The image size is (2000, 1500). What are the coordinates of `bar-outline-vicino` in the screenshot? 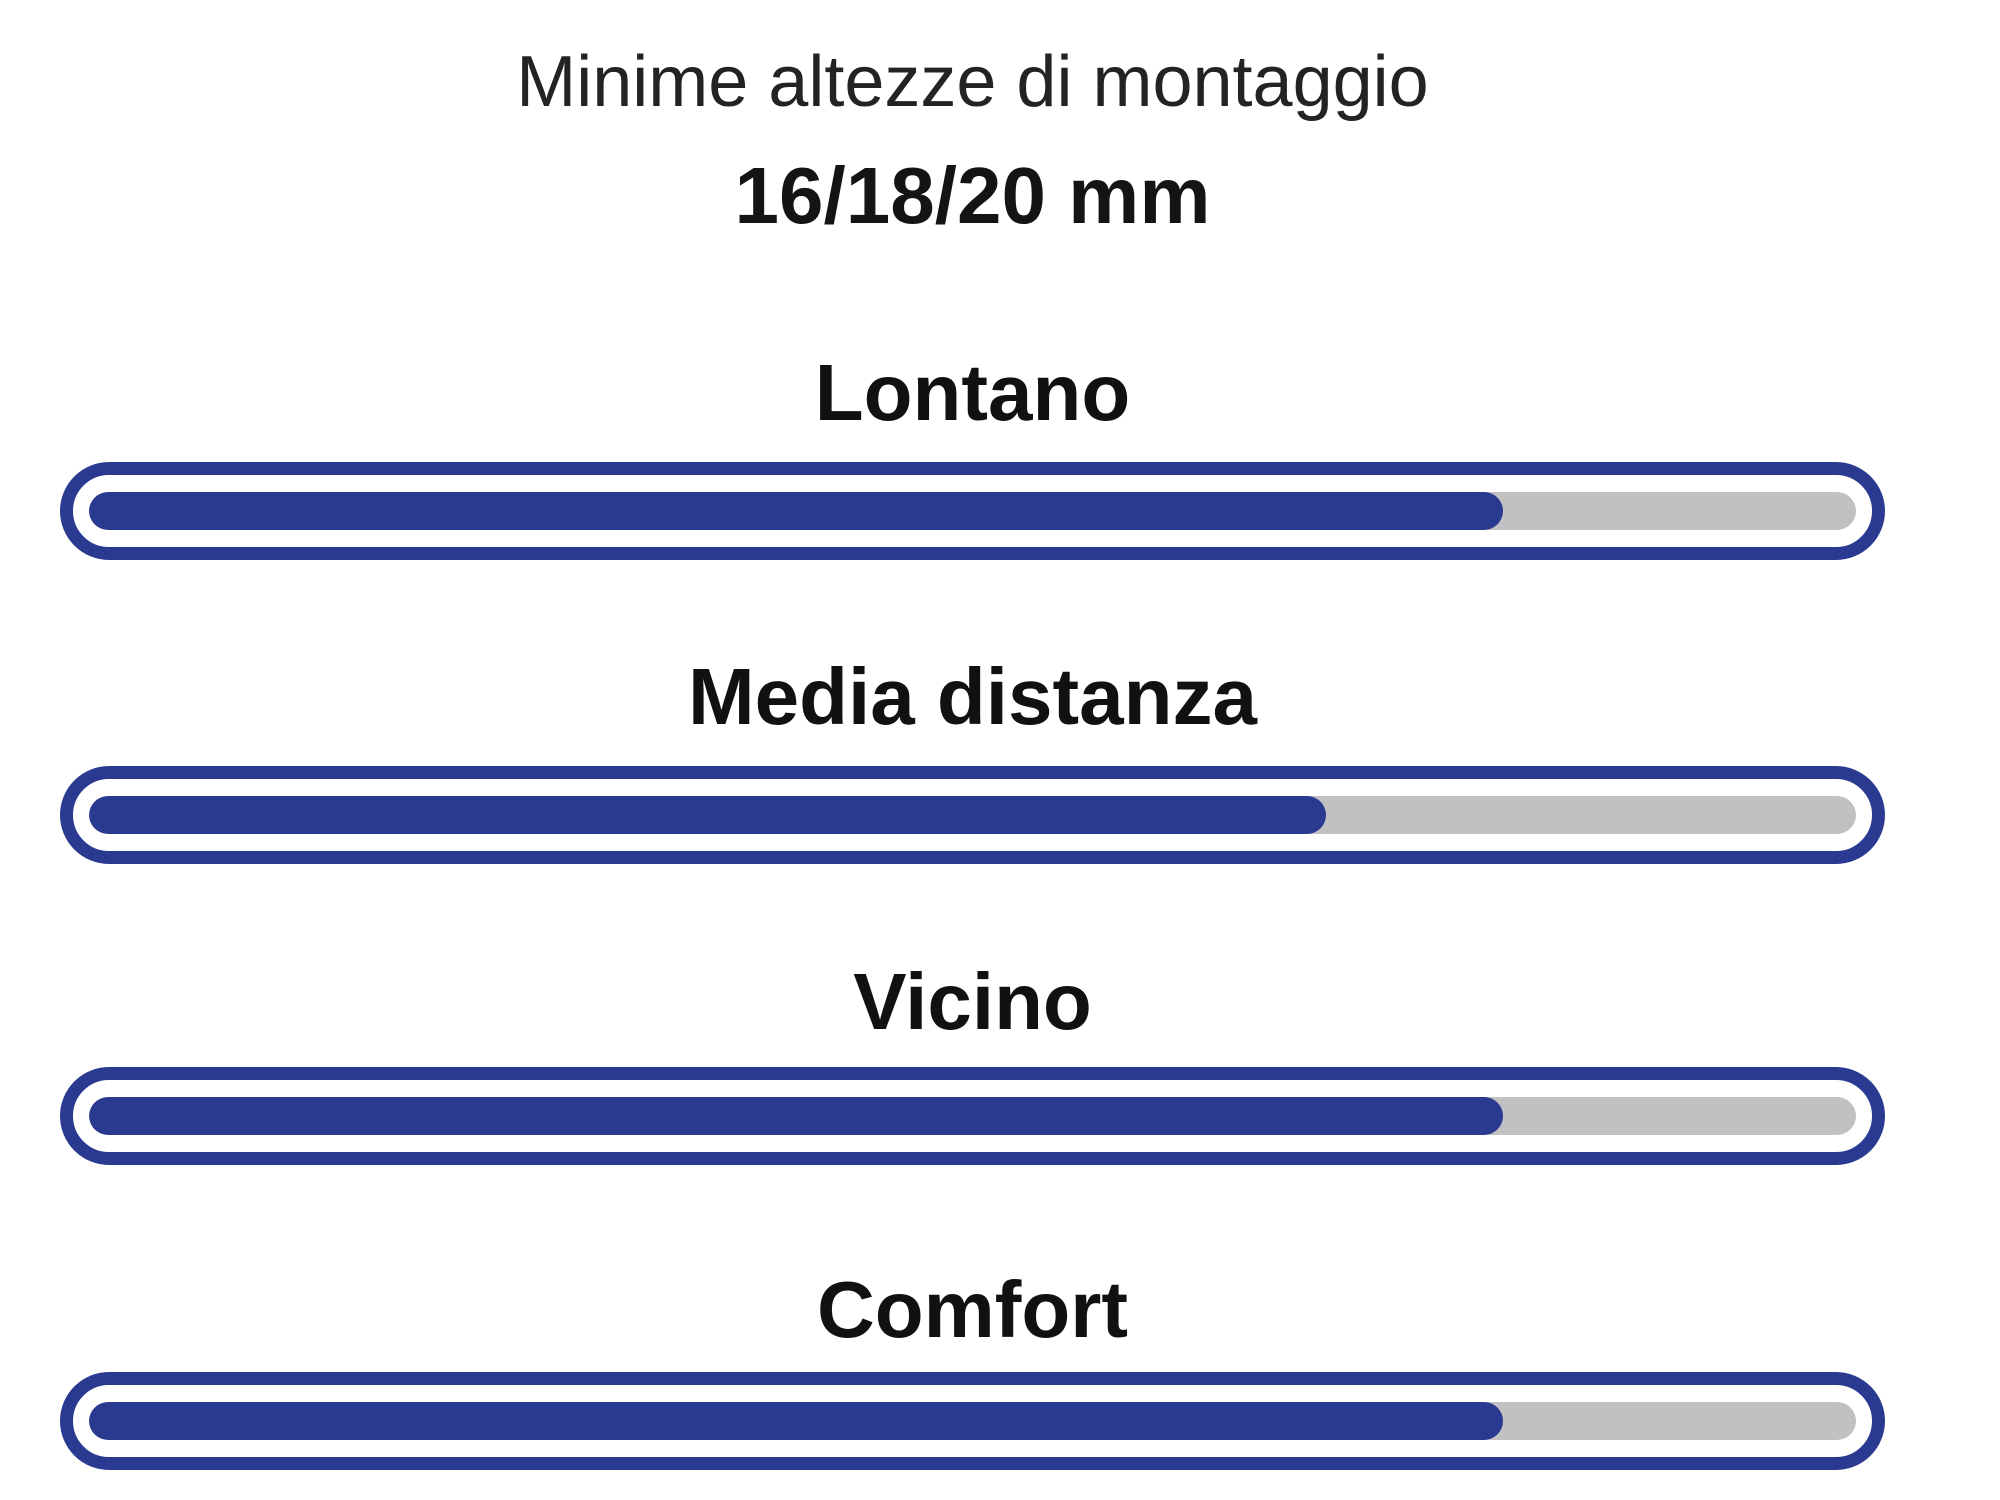 It's located at (972, 1116).